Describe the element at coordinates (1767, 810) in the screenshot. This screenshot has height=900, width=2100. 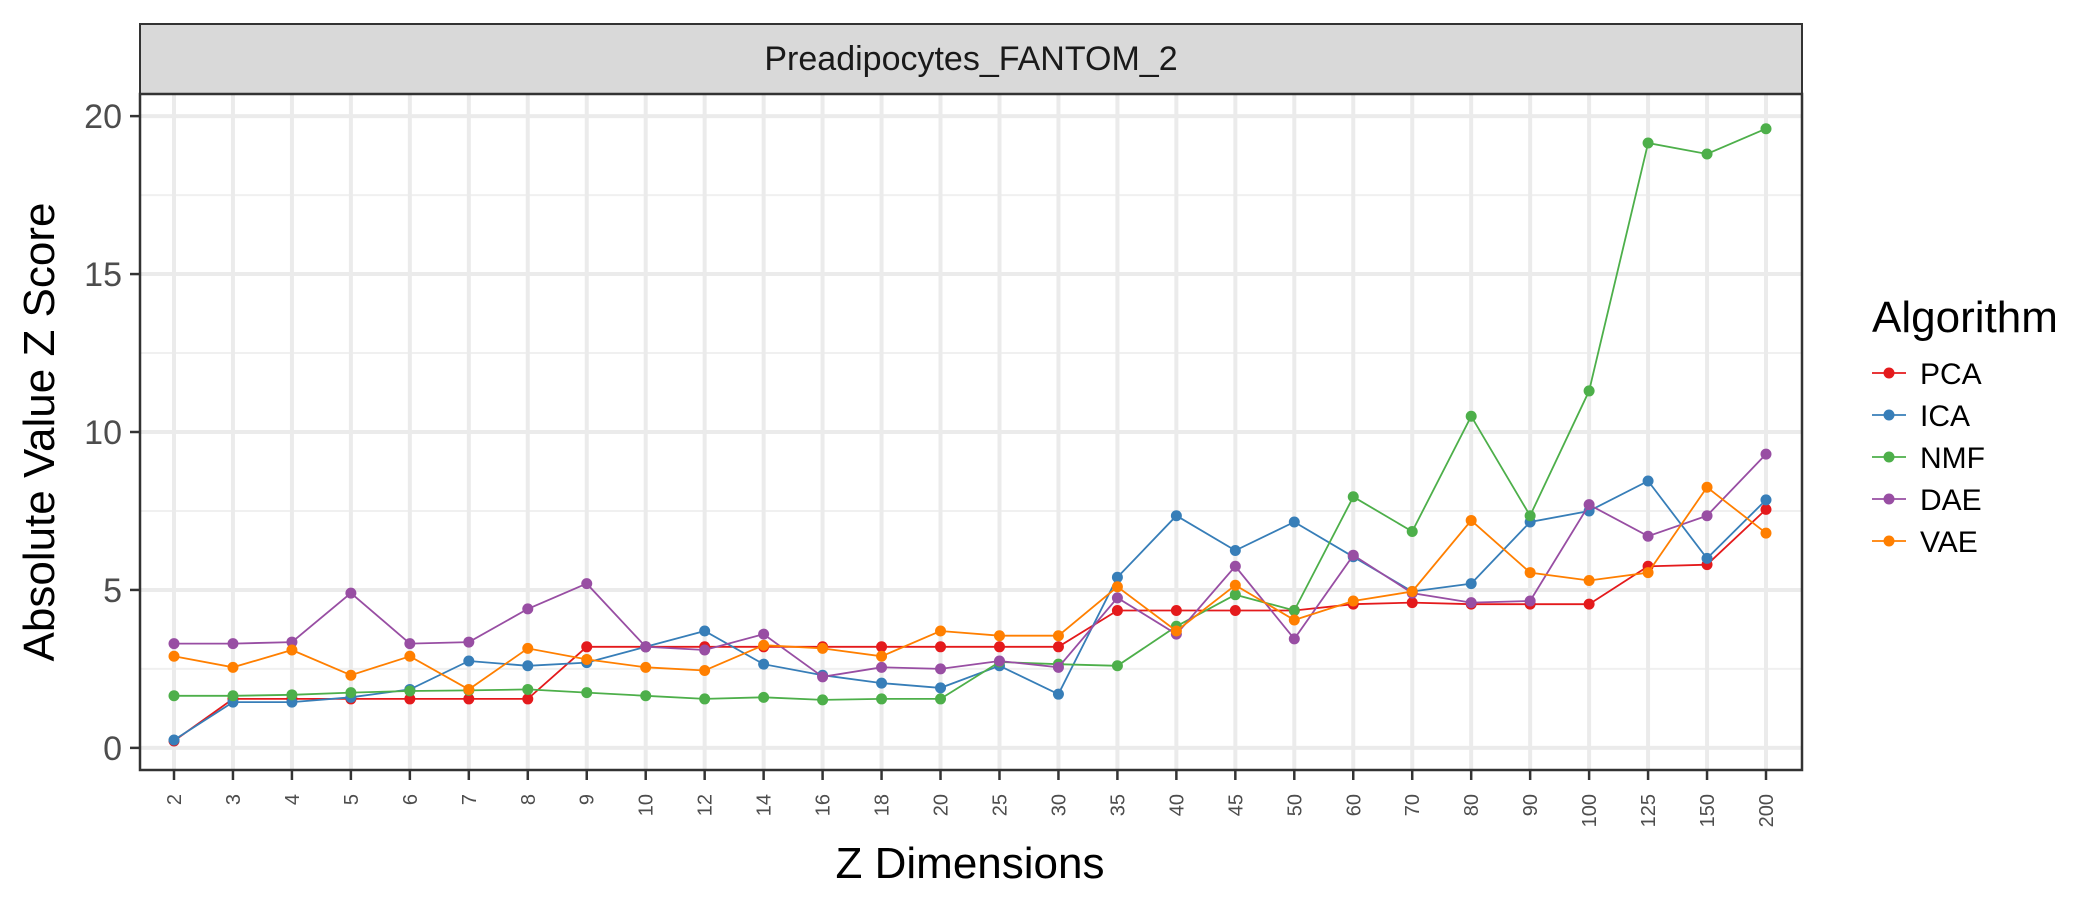
I see `x-tick-label: 200` at that location.